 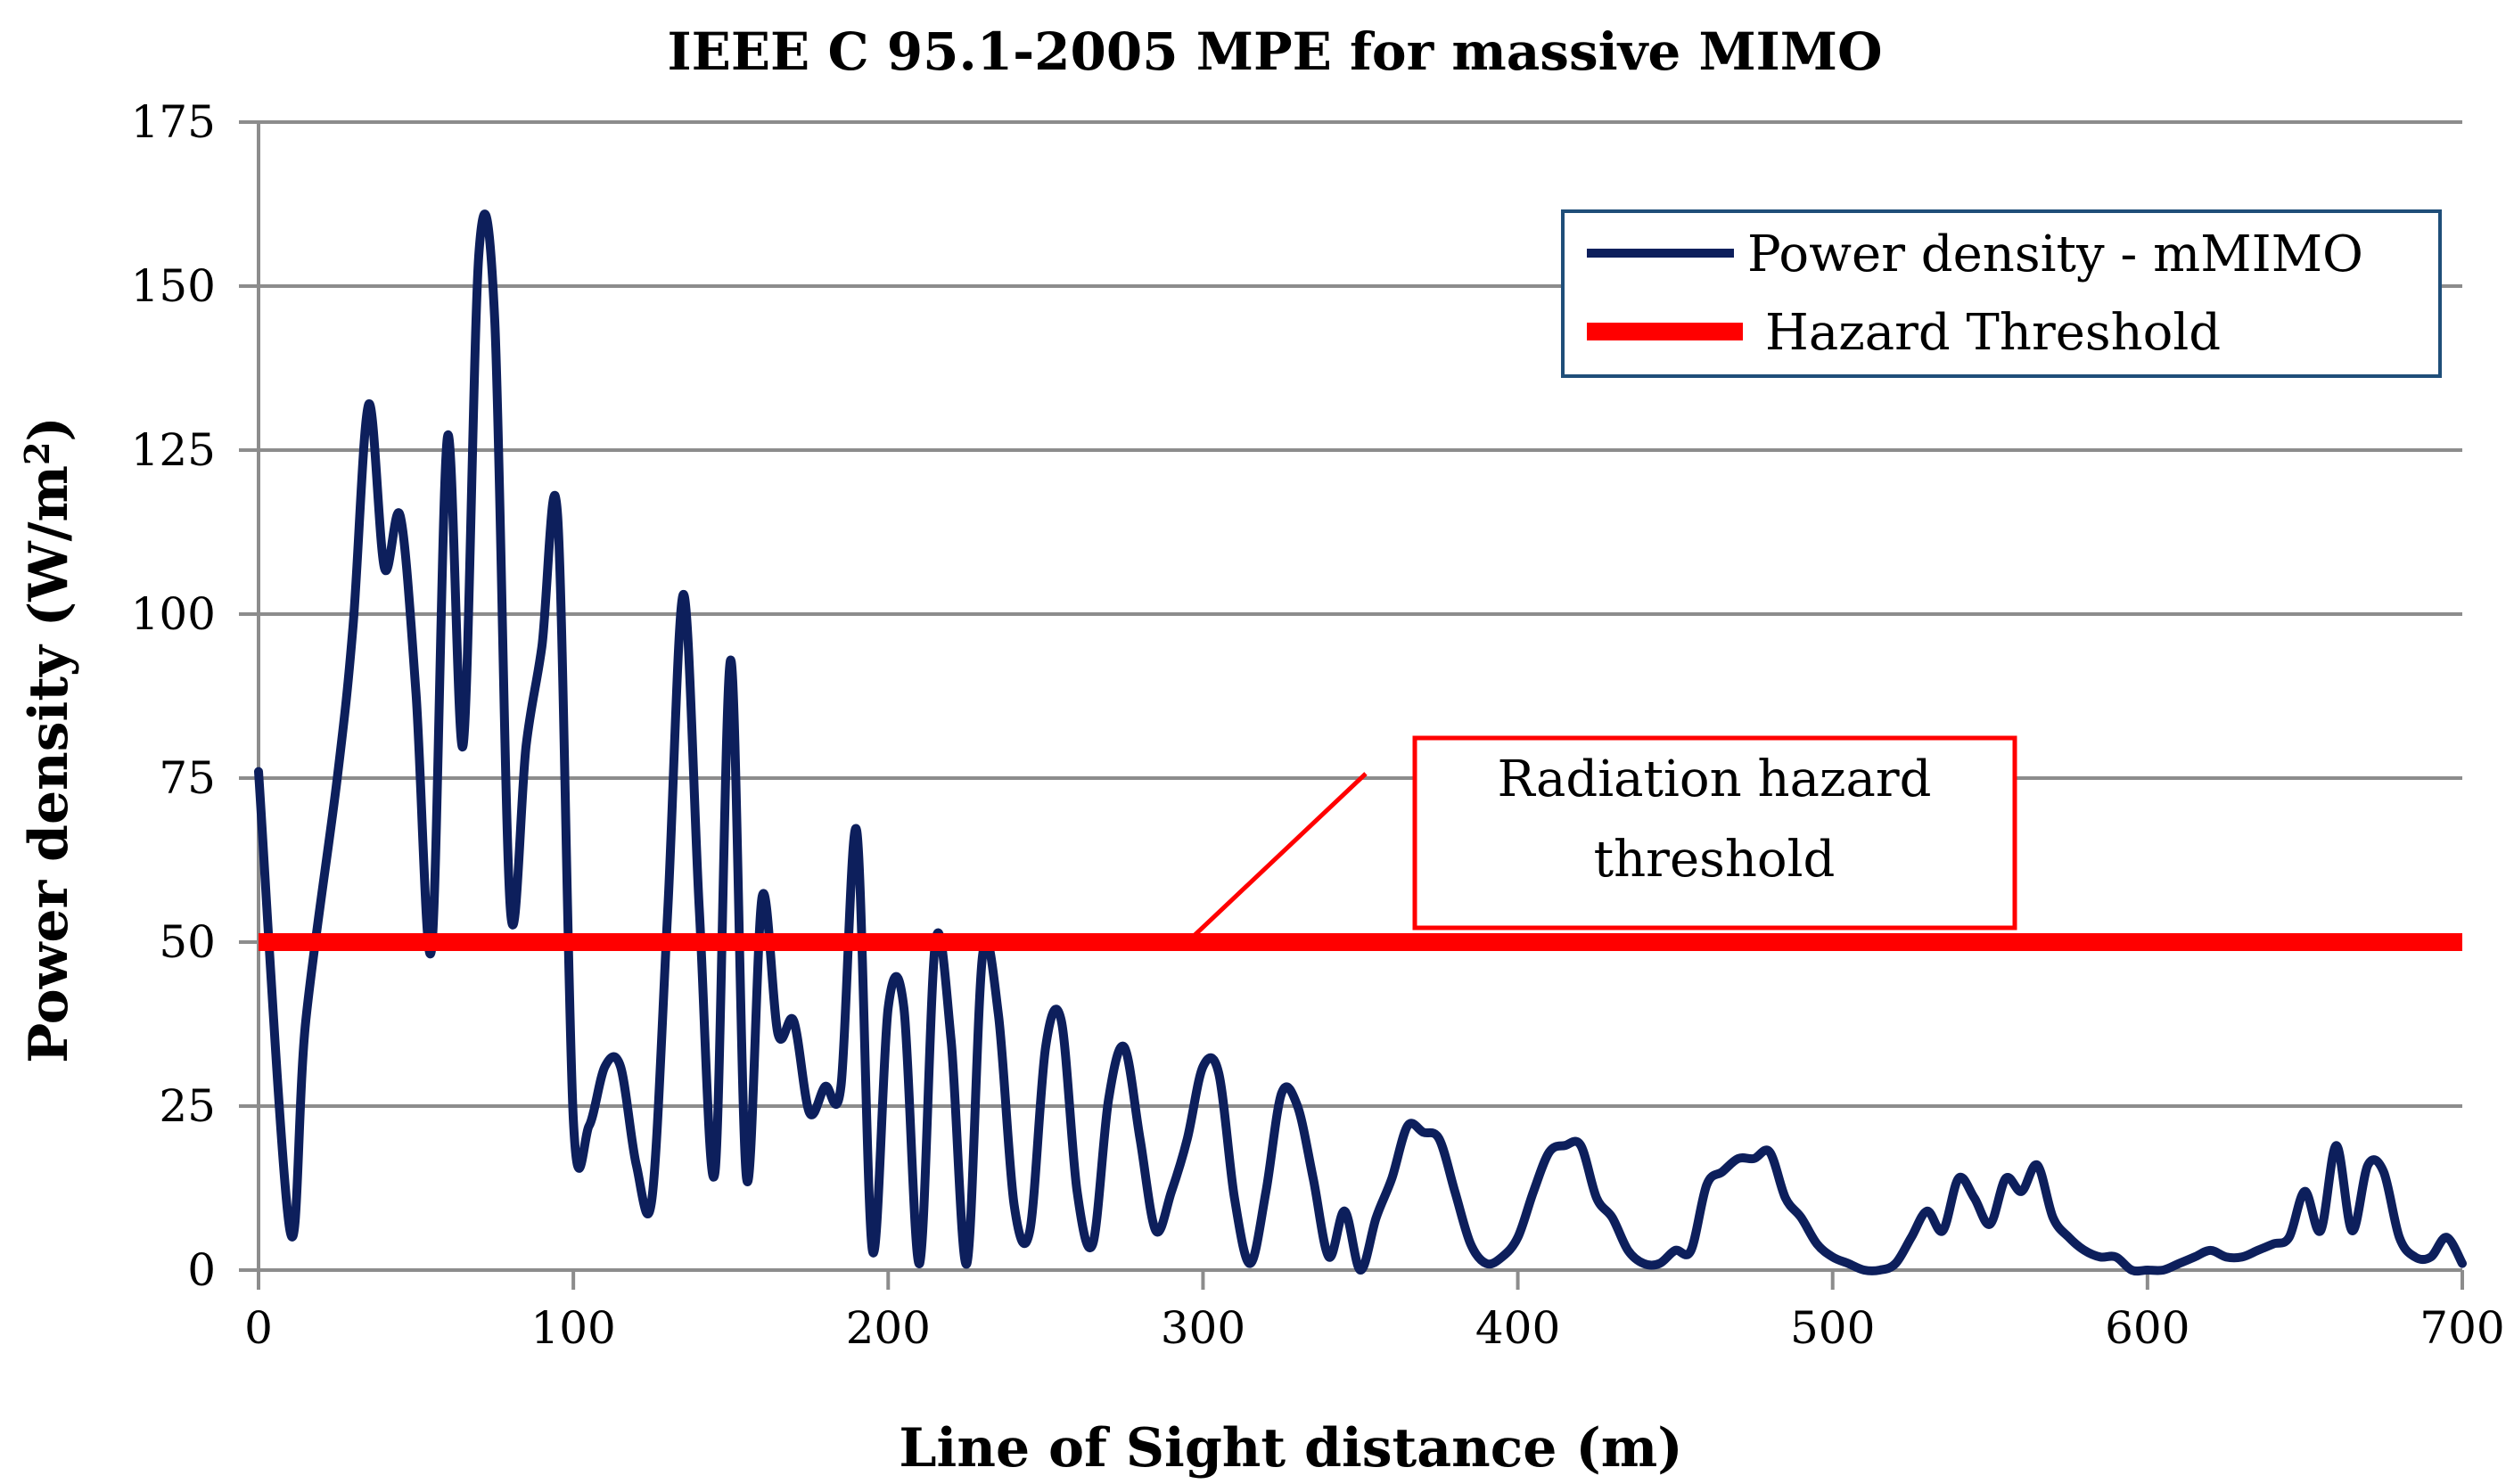 I want to click on legend-label-power-density: Power density - mMIMO, so click(x=2055, y=254).